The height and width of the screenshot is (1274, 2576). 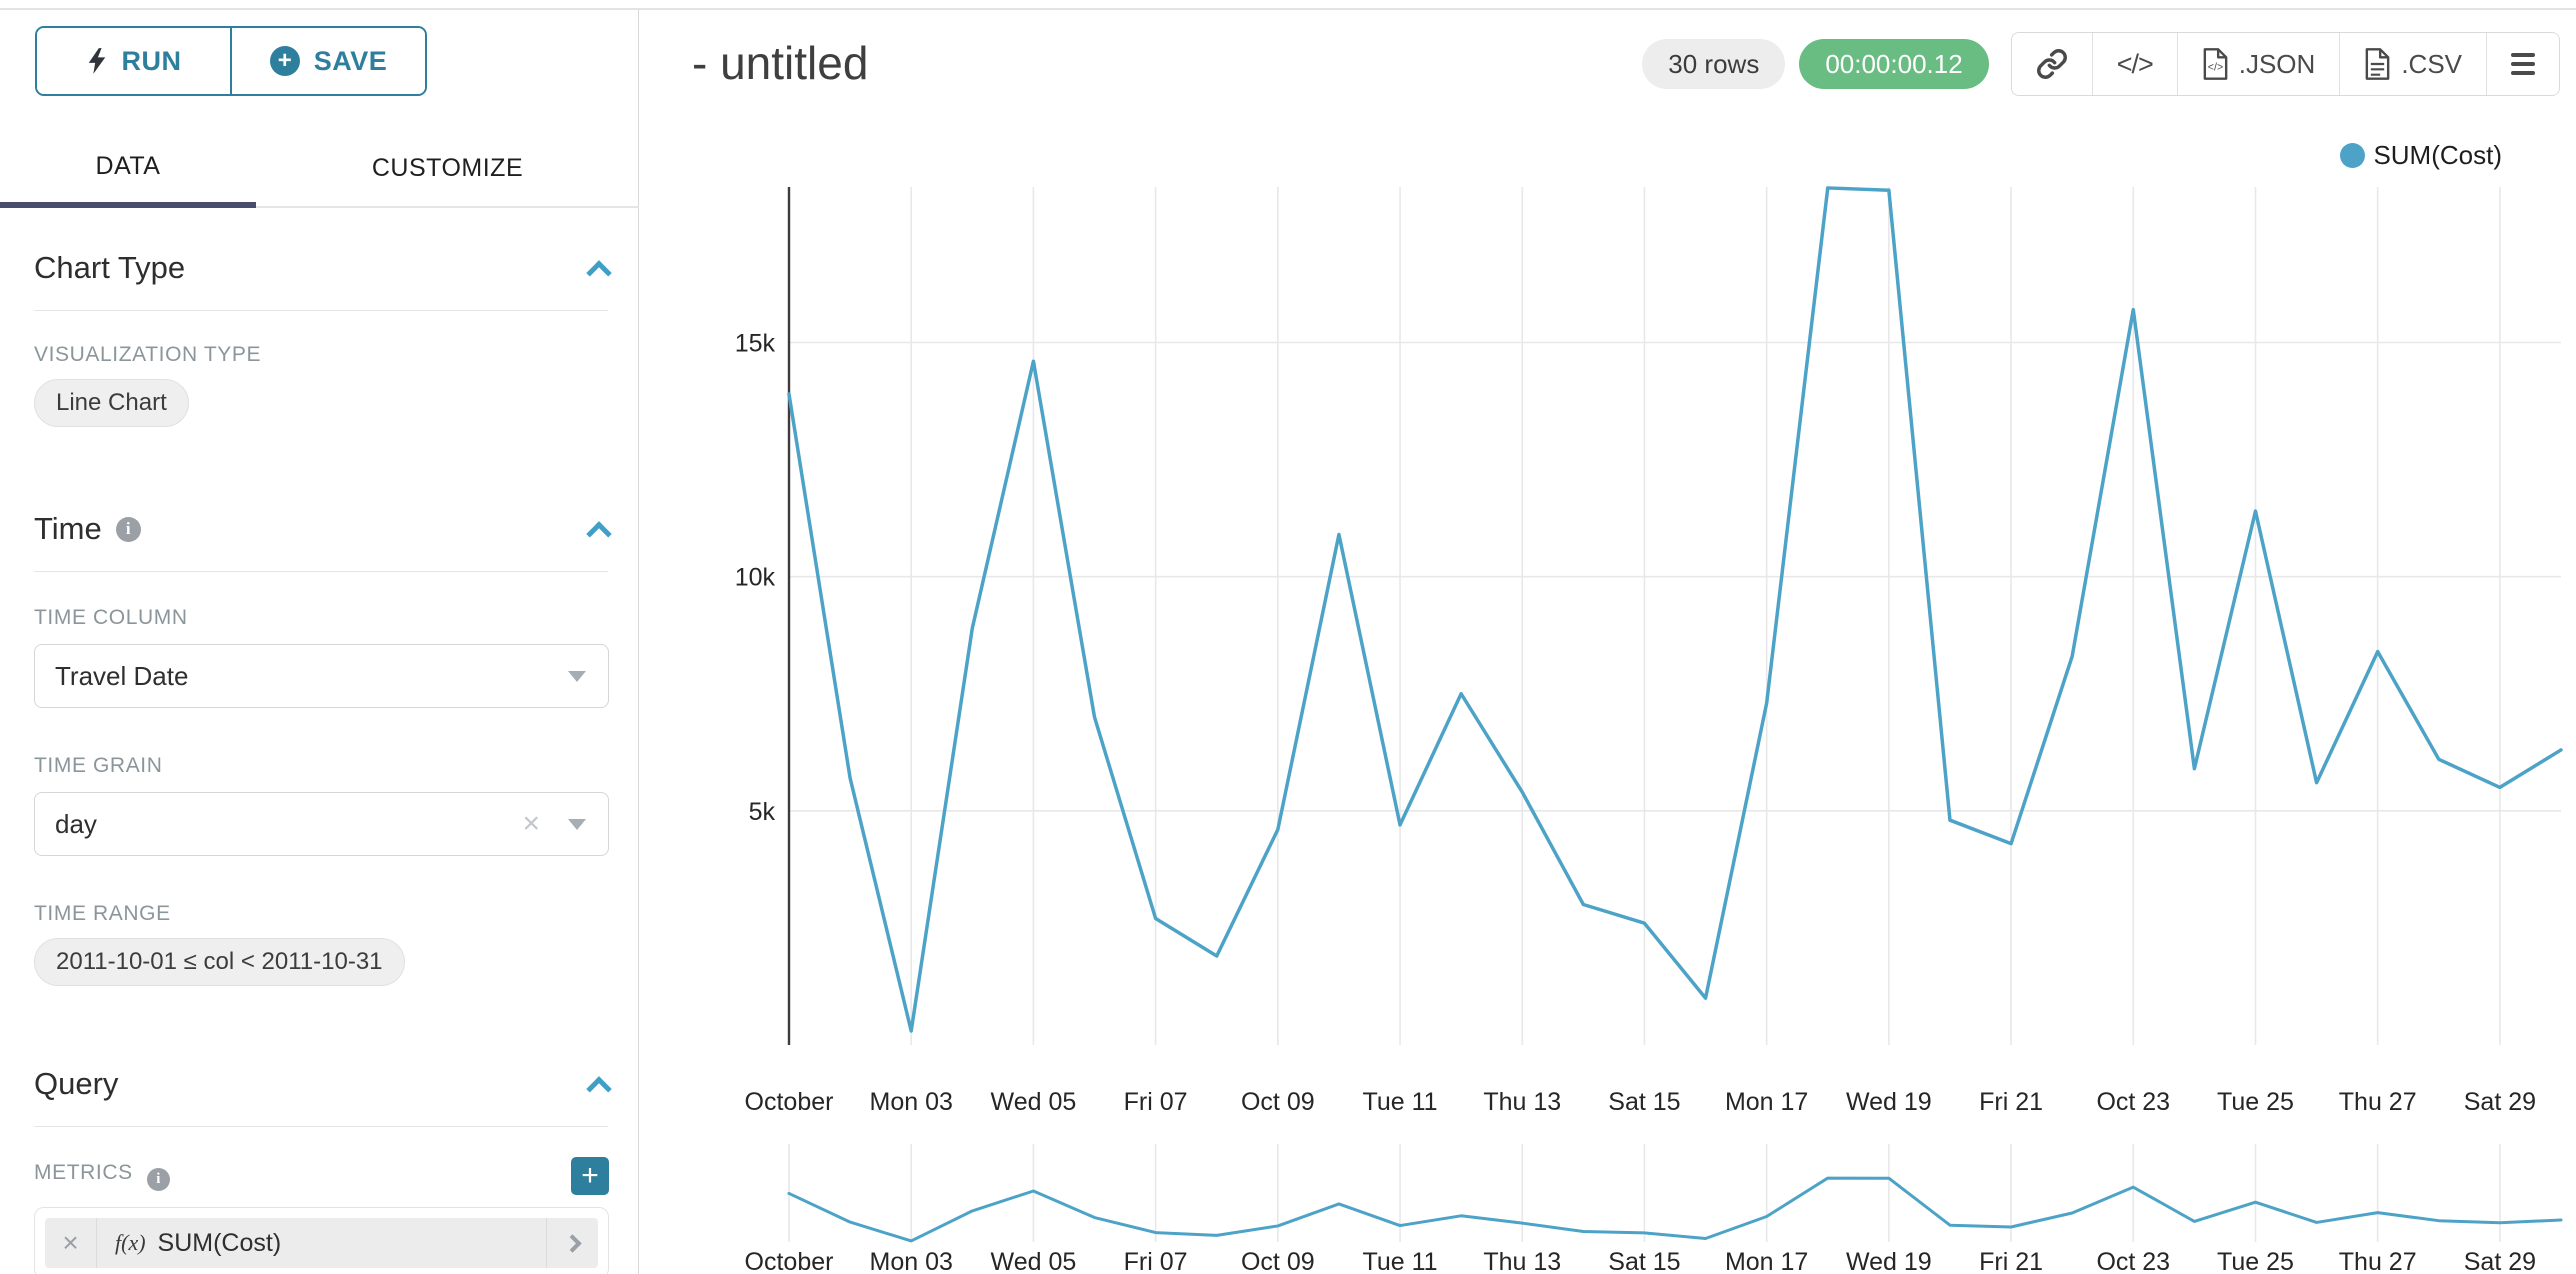 I want to click on chevron-down-icon, so click(x=577, y=676).